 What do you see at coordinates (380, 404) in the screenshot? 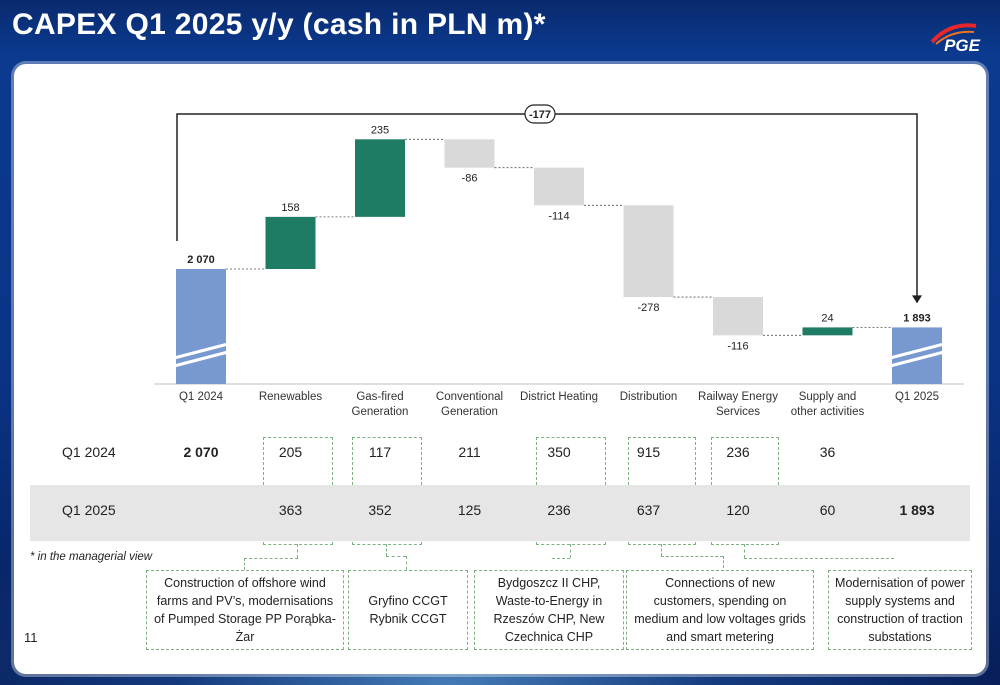
I see `category-label: Gas-fired Generation` at bounding box center [380, 404].